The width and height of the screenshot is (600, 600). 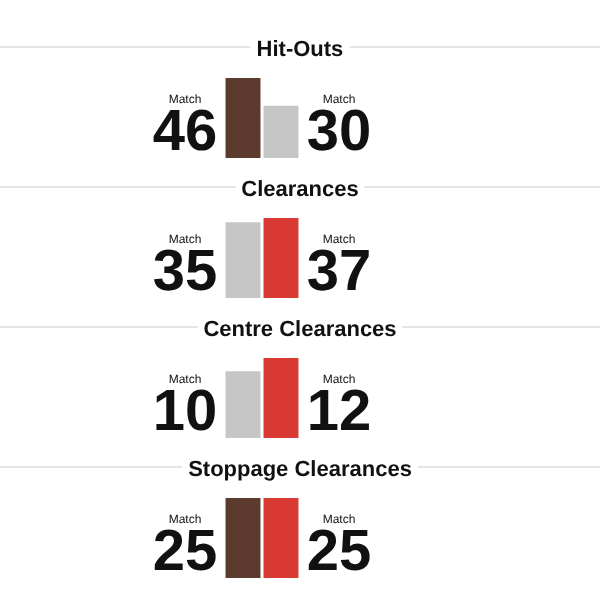 What do you see at coordinates (300, 190) in the screenshot?
I see `chart-title: Clearances` at bounding box center [300, 190].